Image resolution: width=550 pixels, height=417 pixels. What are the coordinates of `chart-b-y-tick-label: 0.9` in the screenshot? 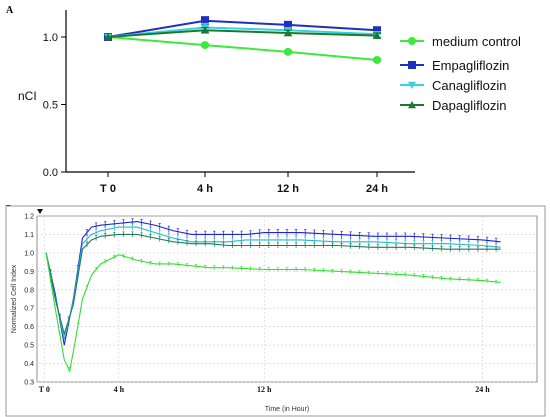 It's located at (29, 272).